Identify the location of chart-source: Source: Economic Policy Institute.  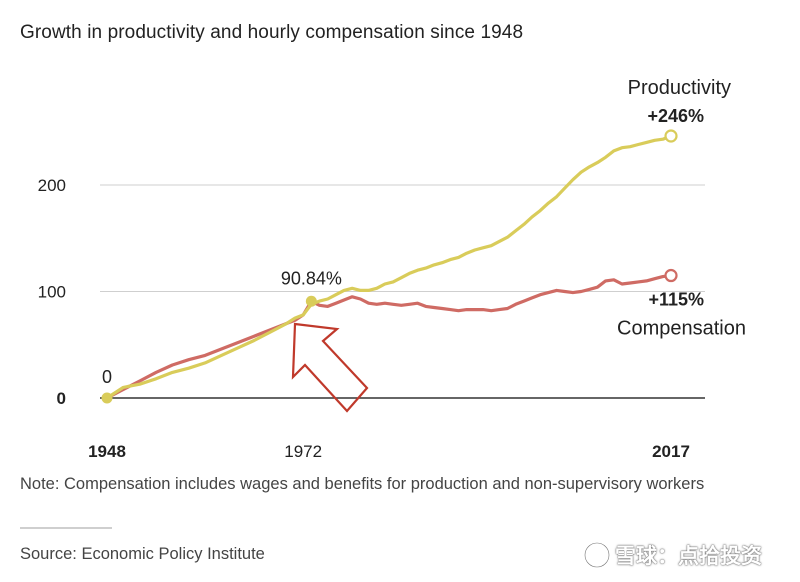
(142, 554).